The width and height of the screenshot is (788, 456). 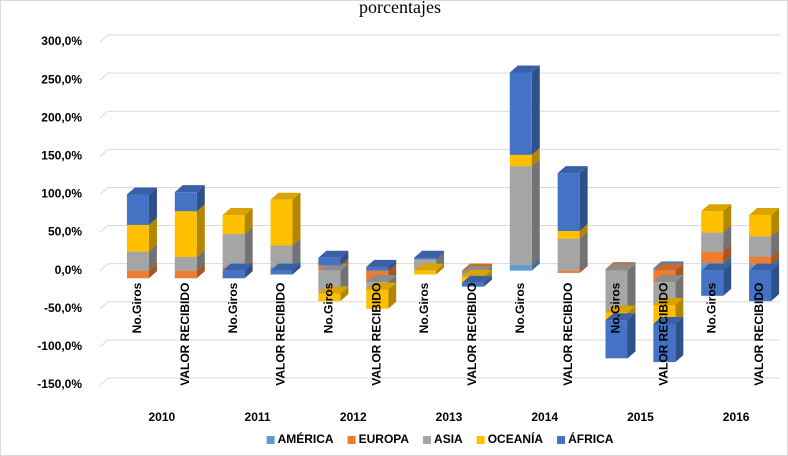 What do you see at coordinates (65, 232) in the screenshot?
I see `y-tick-label: 50,0%` at bounding box center [65, 232].